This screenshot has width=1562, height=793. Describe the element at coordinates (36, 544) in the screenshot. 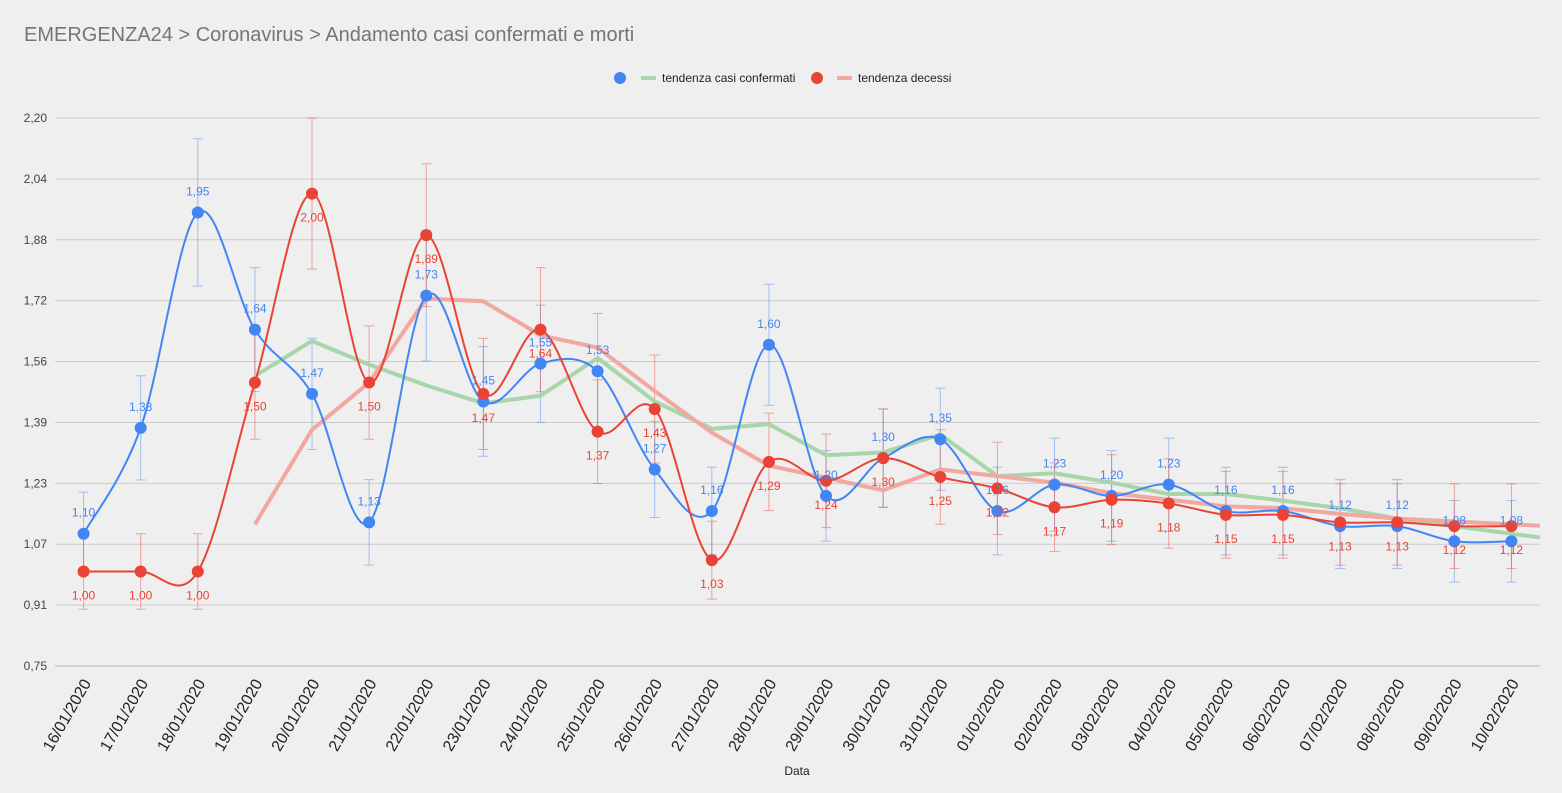

I see `y-tick-label: 1,07` at that location.